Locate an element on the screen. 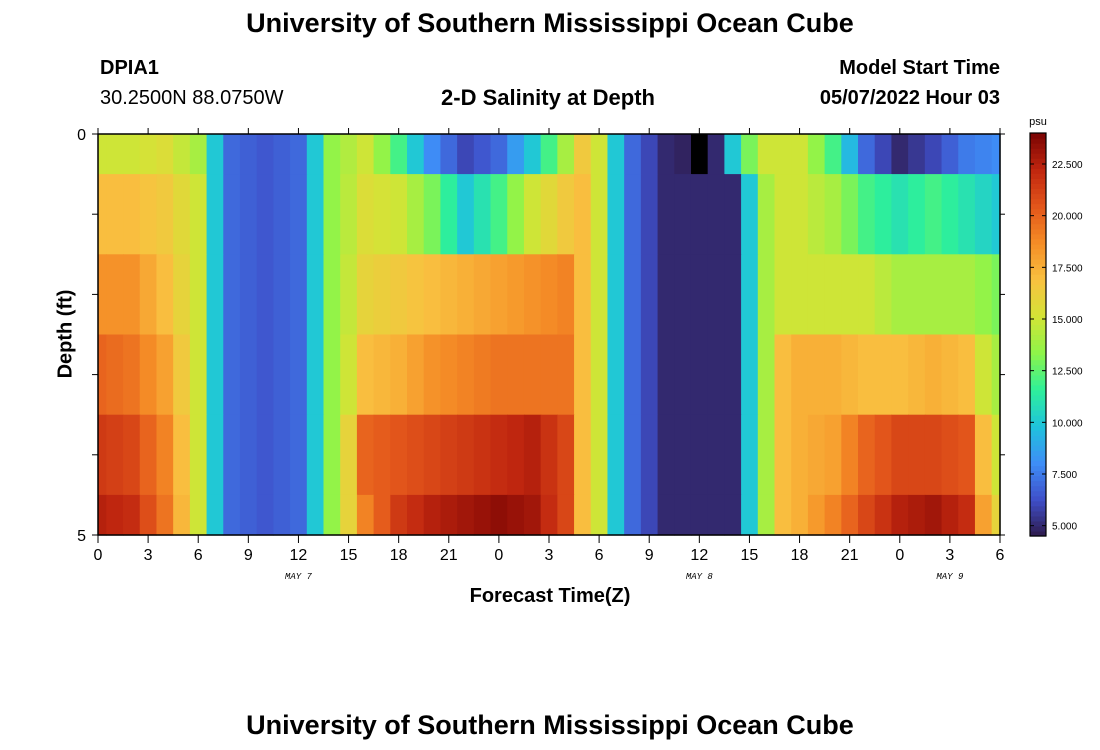 The image size is (1100, 750). model-start-label: Model Start Time is located at coordinates (919, 68).